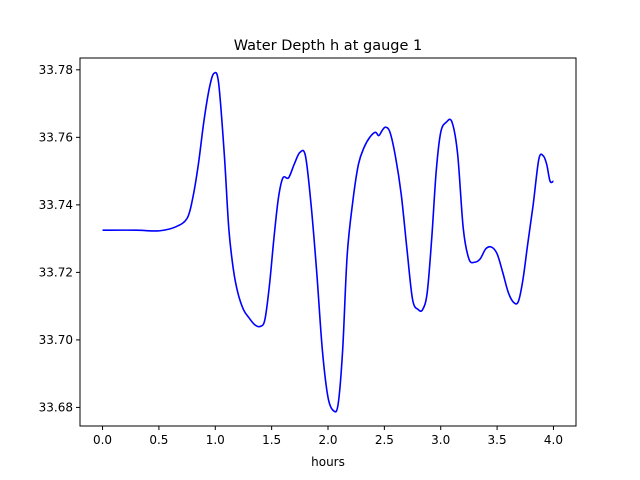 Image resolution: width=640 pixels, height=480 pixels. I want to click on x-tick-label: 2.5, so click(384, 440).